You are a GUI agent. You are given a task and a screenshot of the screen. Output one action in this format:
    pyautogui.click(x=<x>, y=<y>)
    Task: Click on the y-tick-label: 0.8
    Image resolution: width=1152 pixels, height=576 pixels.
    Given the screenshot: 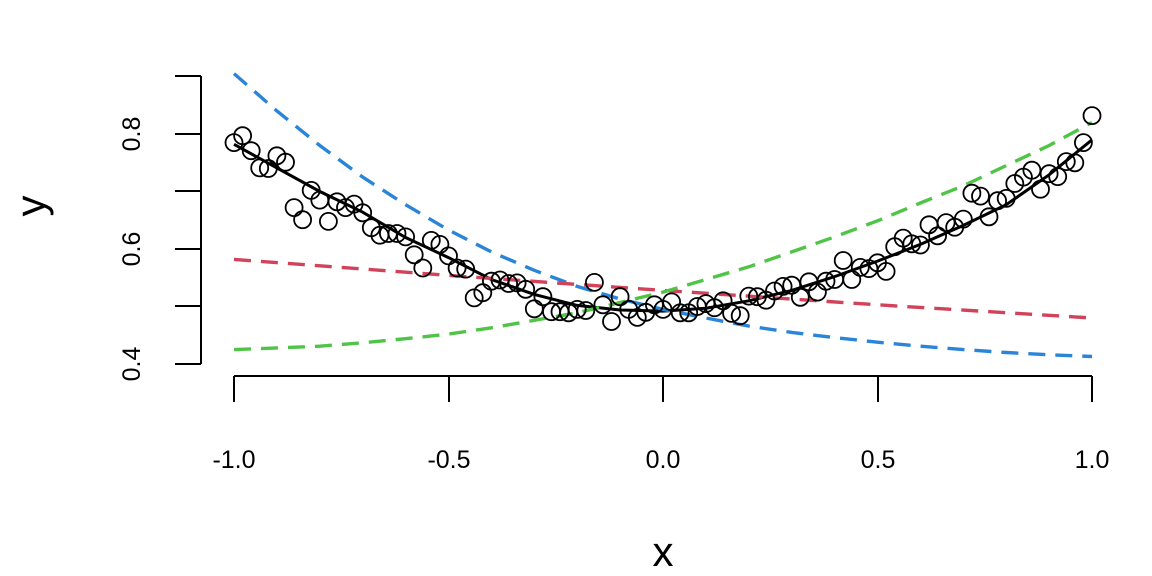 What is the action you would take?
    pyautogui.click(x=132, y=134)
    